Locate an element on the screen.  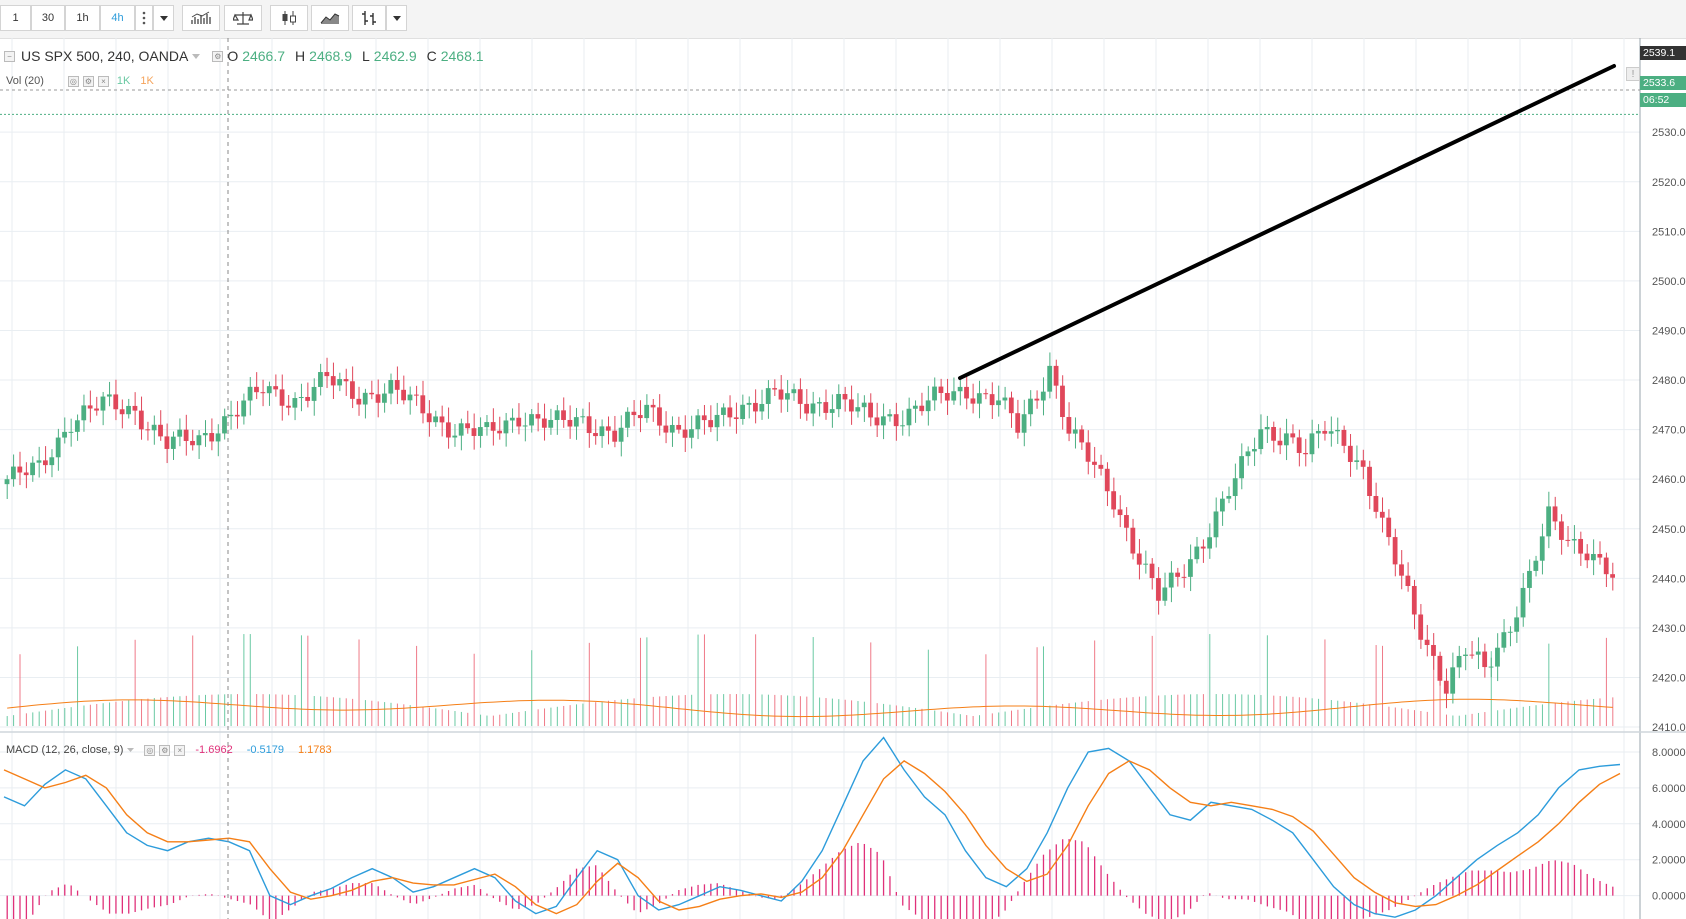
interval-1h-button: 1h is located at coordinates (82, 18).